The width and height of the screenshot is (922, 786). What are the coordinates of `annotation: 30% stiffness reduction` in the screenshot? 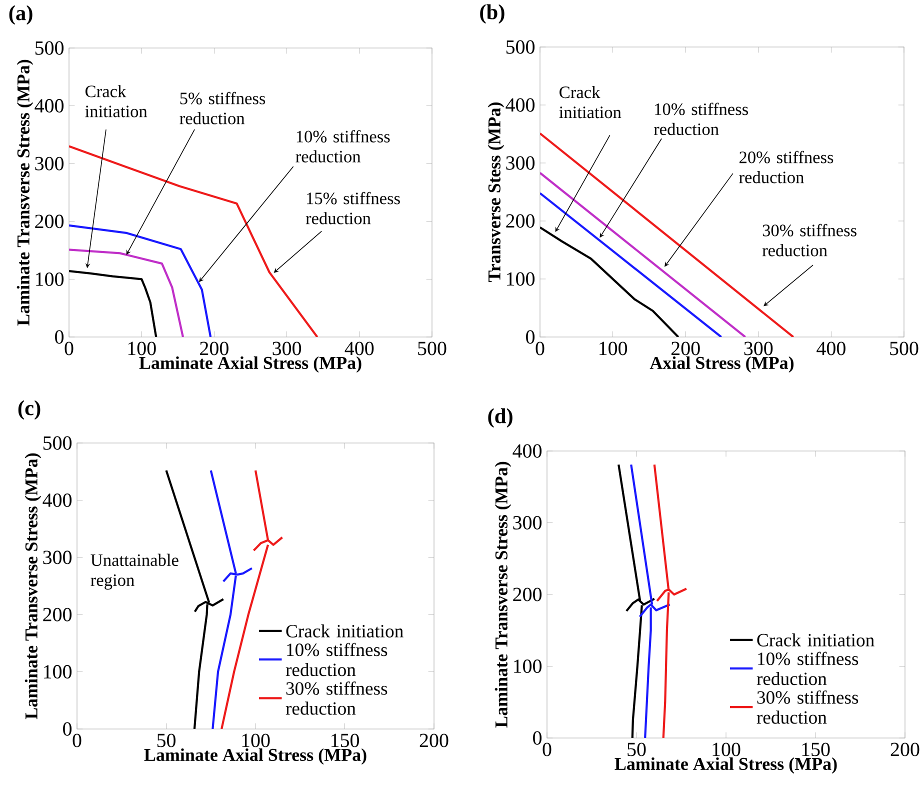 It's located at (809, 240).